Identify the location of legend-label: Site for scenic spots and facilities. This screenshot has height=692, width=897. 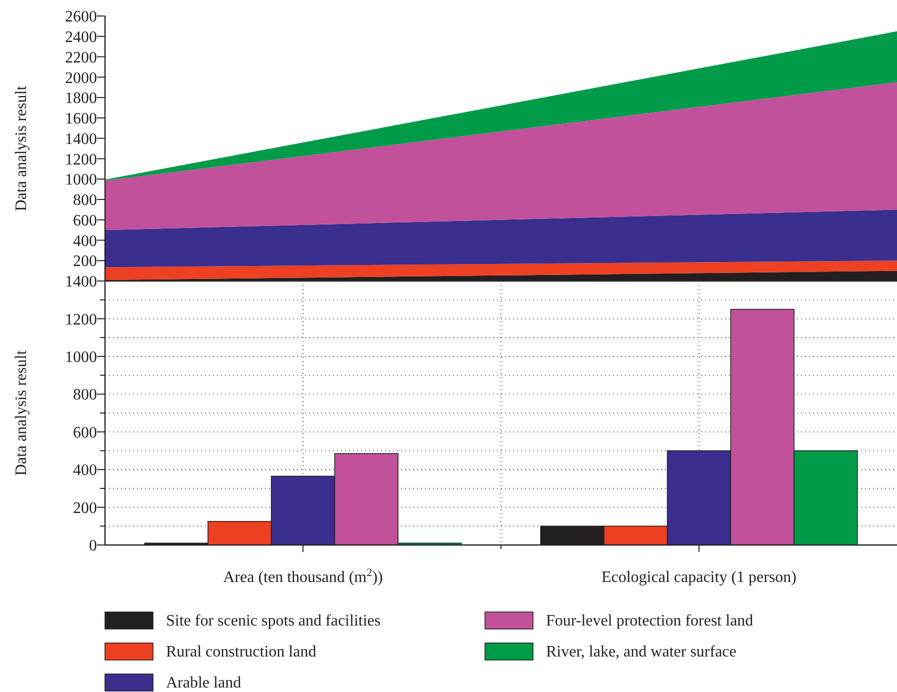
(273, 621).